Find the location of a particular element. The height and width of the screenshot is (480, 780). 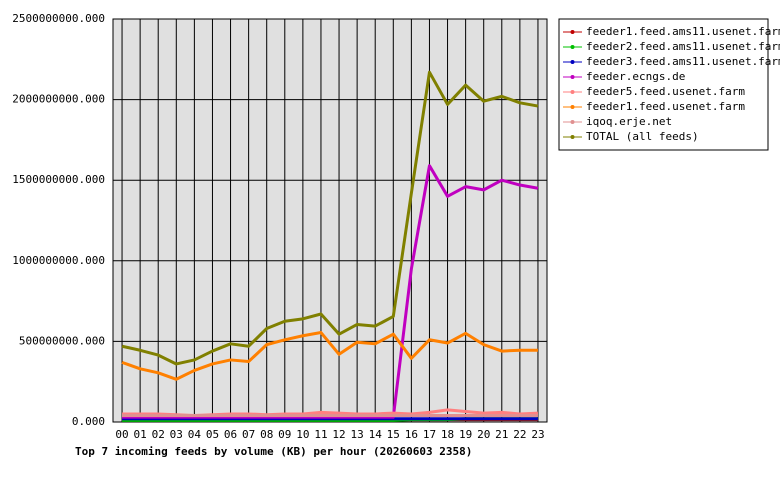

x-tick-label: 21 is located at coordinates (501, 434).